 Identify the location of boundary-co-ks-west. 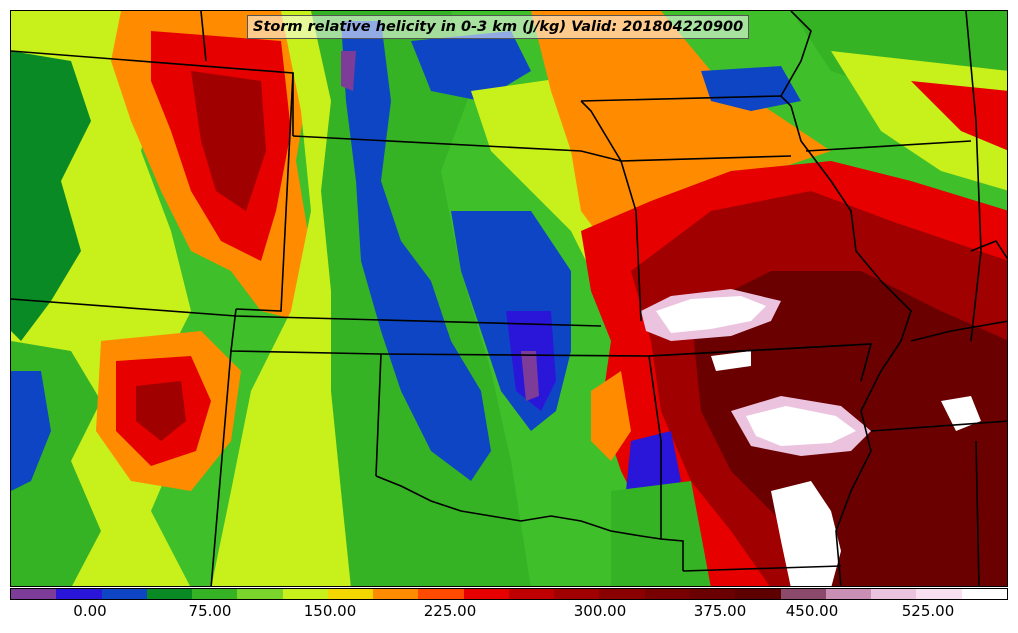
(264, 192).